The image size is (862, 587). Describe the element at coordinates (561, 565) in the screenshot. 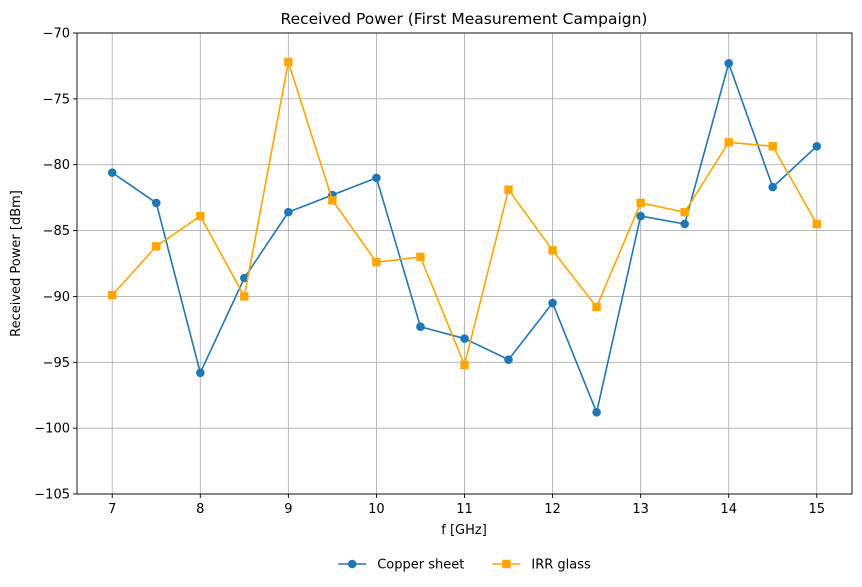

I see `legend-label: IRR glass` at that location.